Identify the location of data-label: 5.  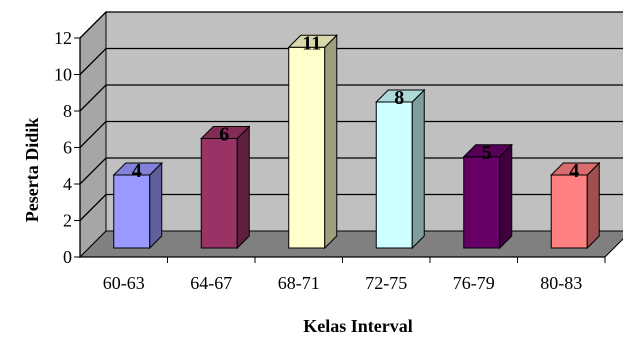
(487, 153).